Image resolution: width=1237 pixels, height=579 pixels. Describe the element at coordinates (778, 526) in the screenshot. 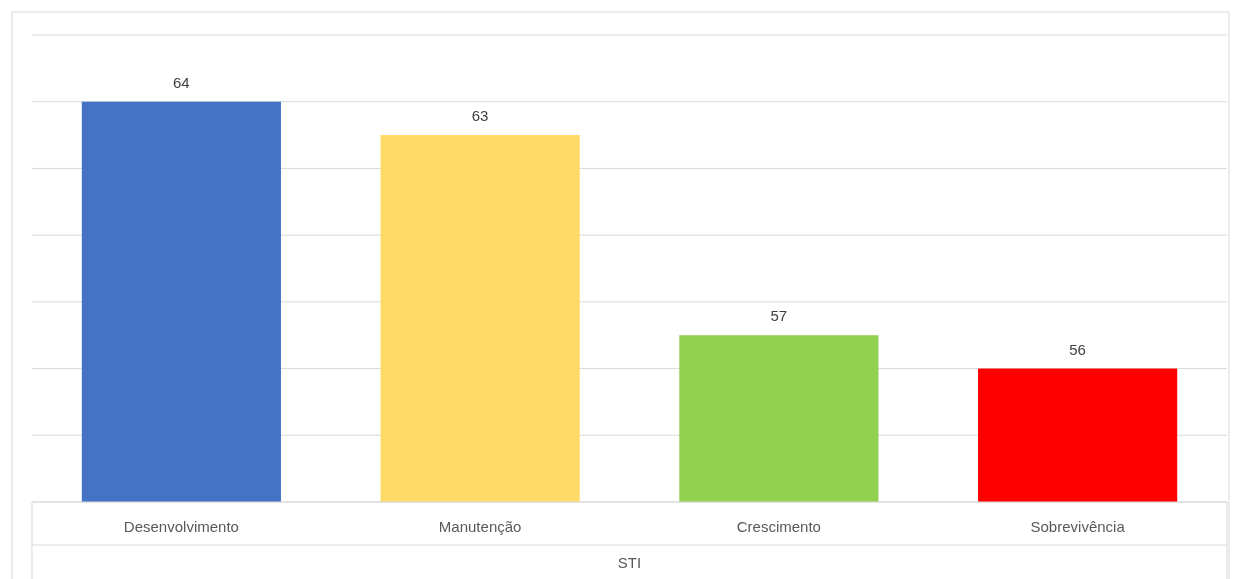

I see `x-tick-label: Crescimento` at that location.